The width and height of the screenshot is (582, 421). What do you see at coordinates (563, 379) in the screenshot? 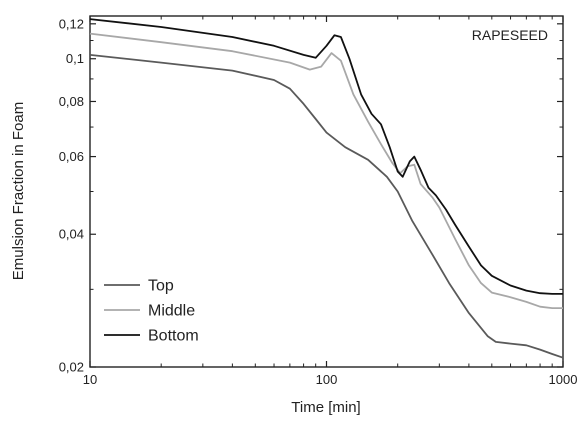
I see `x-tick-label: 1000` at bounding box center [563, 379].